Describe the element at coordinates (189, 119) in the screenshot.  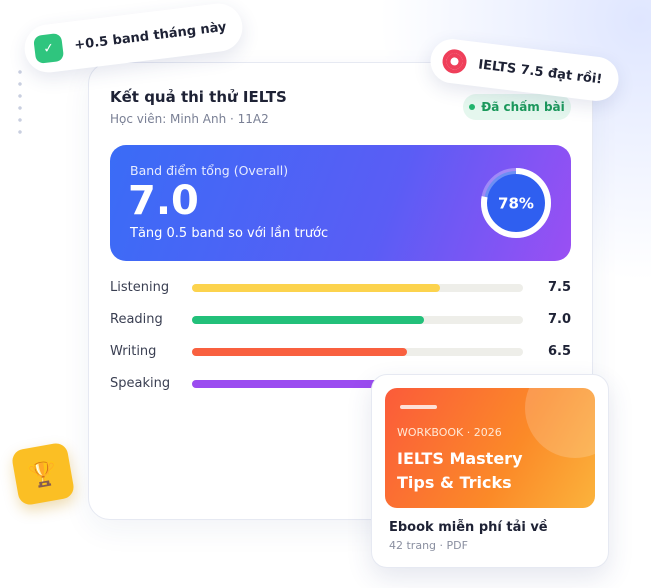
I see `student: Học viên: Minh Anh · 11A2` at that location.